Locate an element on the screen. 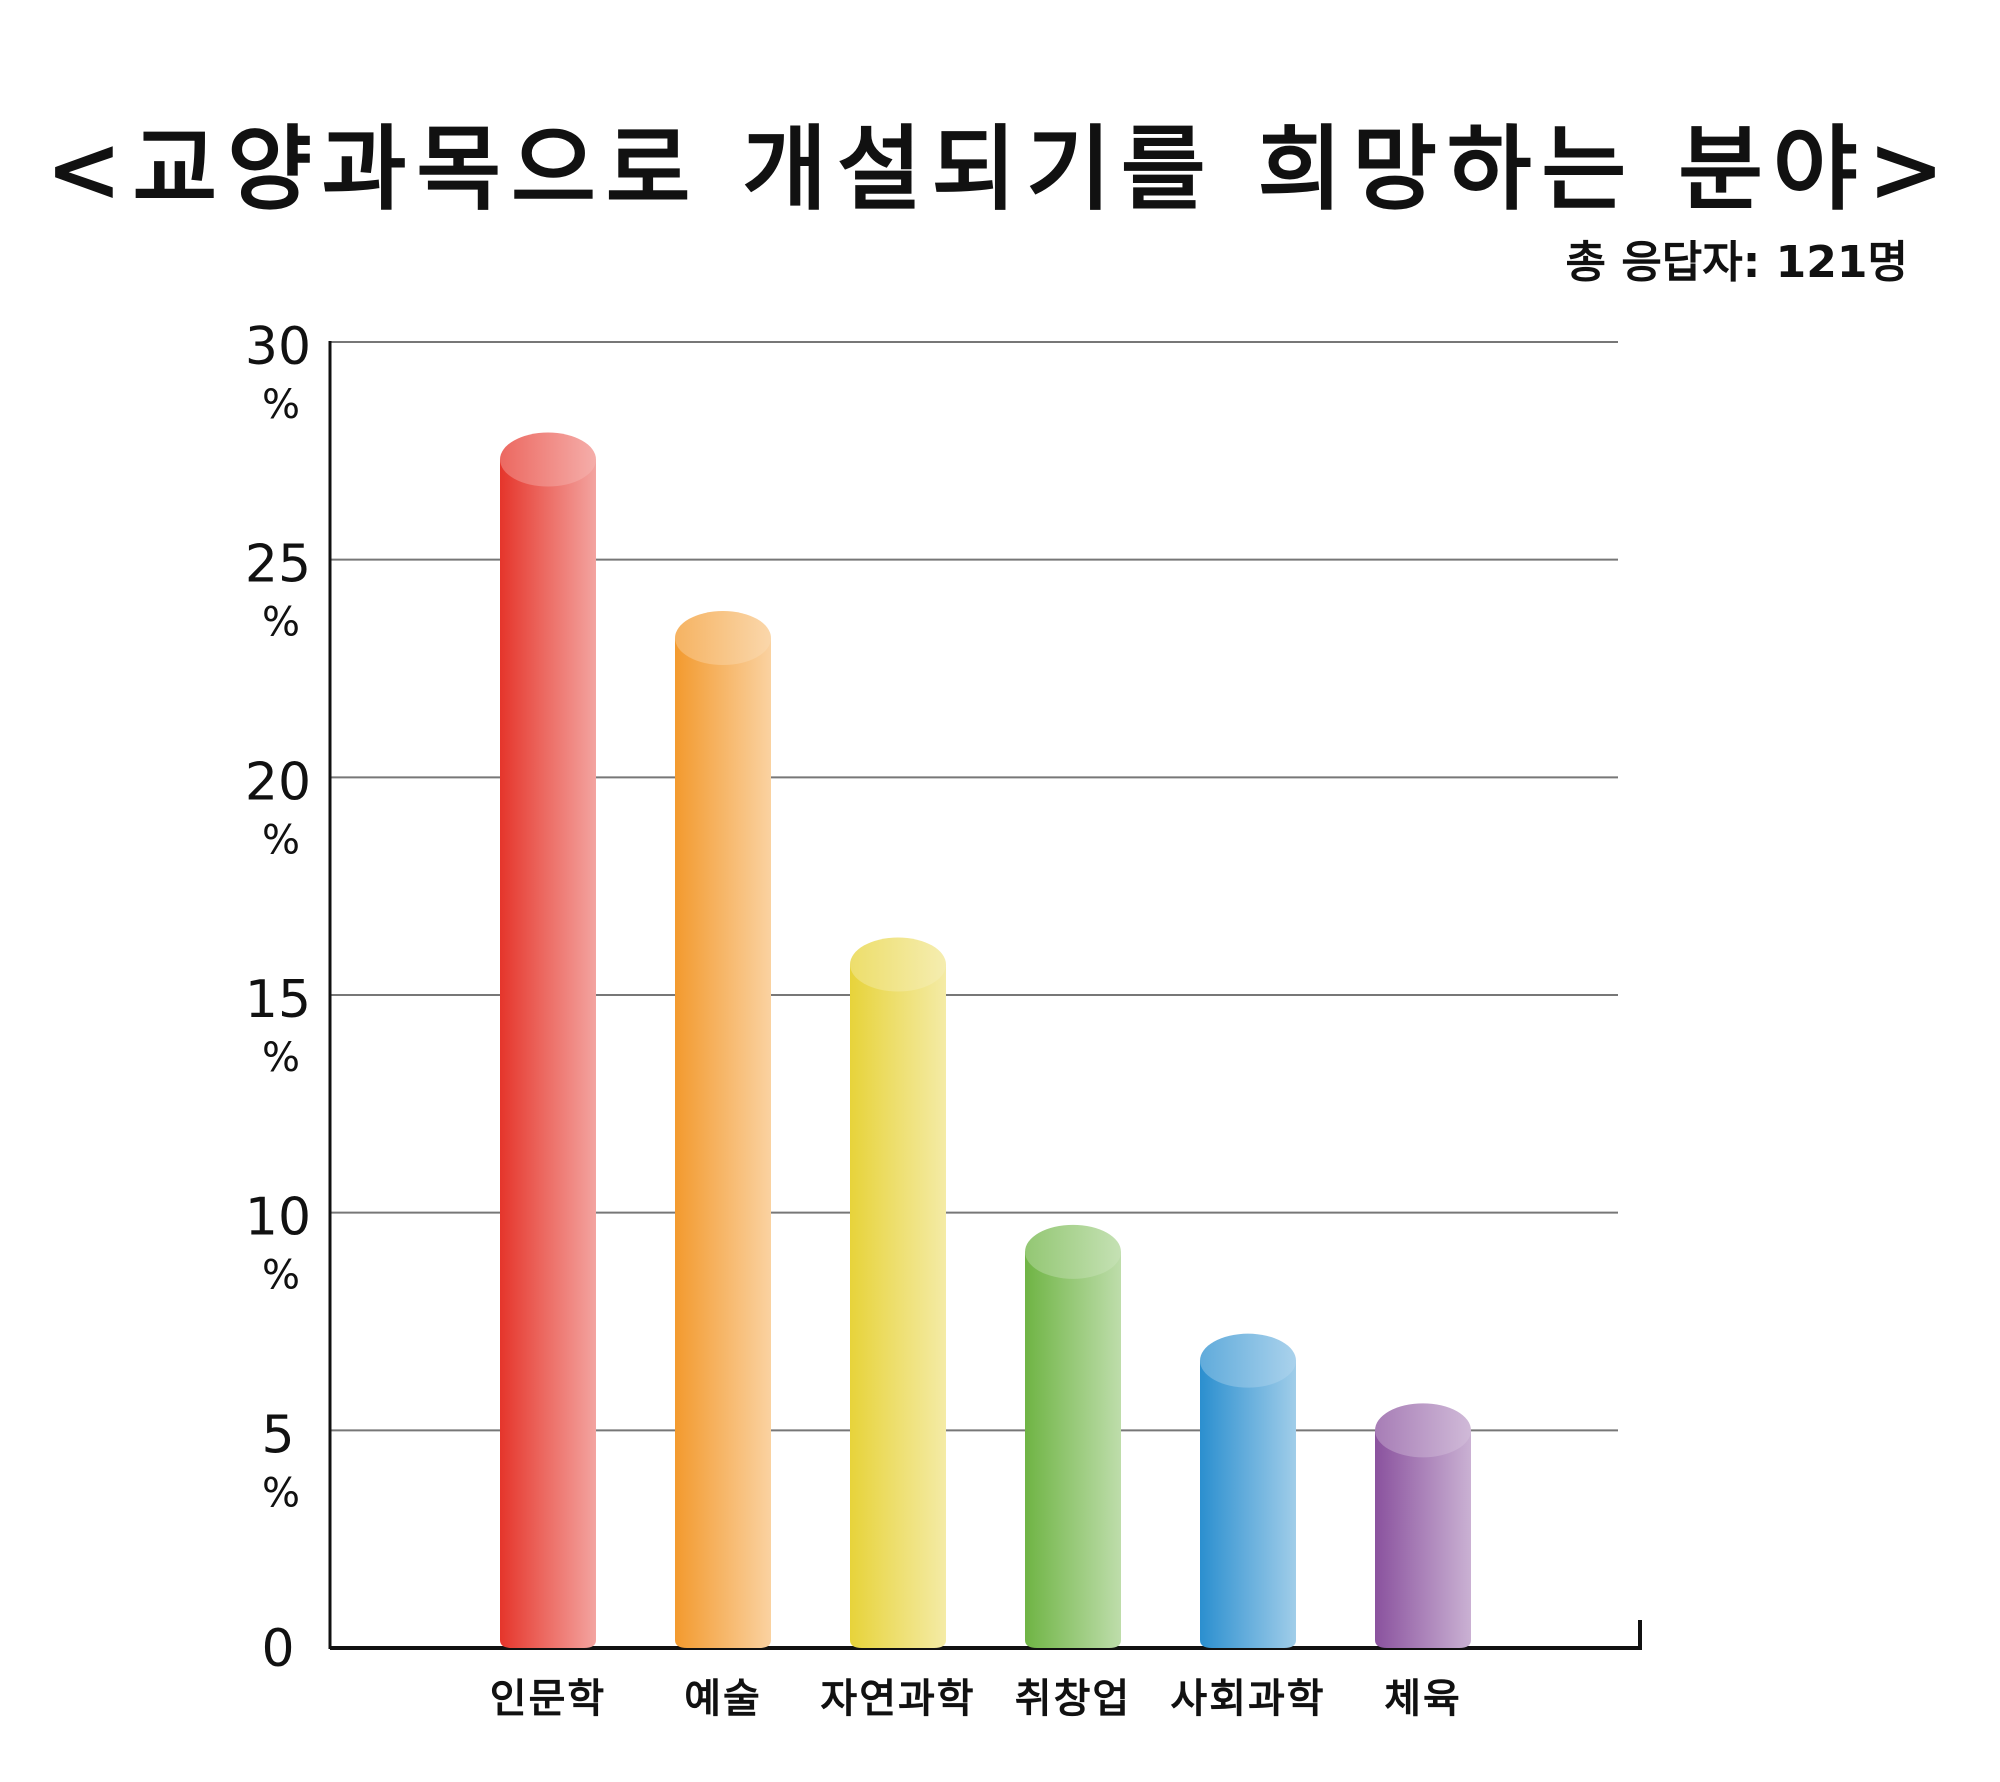 This screenshot has height=1782, width=2000. y-tick-label: 25 is located at coordinates (278, 565).